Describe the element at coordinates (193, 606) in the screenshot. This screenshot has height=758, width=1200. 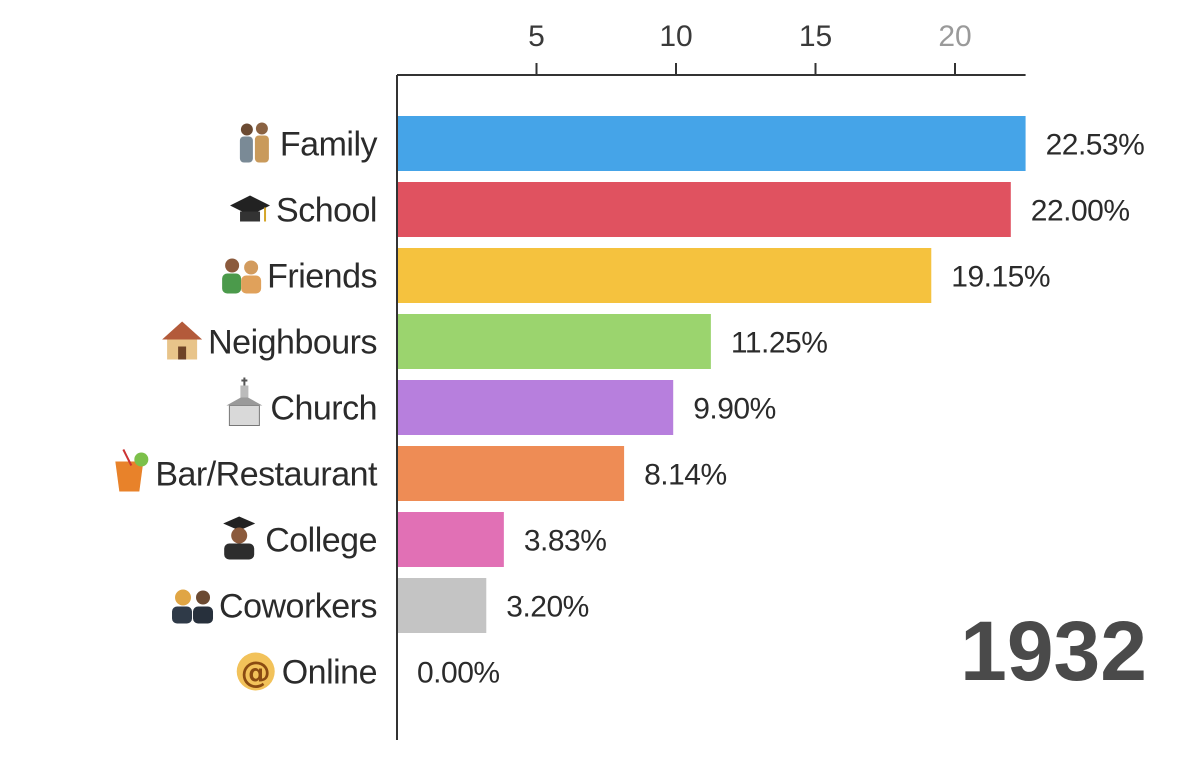
I see `coworkers-icon` at that location.